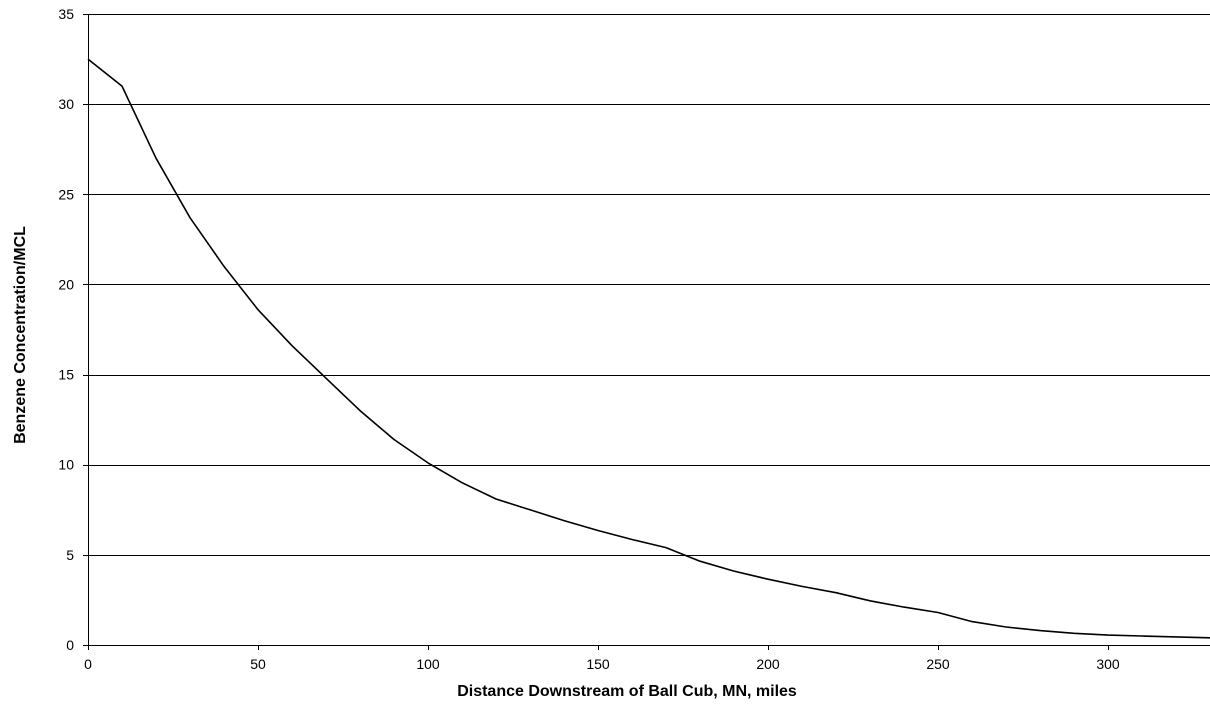 The width and height of the screenshot is (1210, 705). What do you see at coordinates (428, 664) in the screenshot?
I see `x-tick-label: 100` at bounding box center [428, 664].